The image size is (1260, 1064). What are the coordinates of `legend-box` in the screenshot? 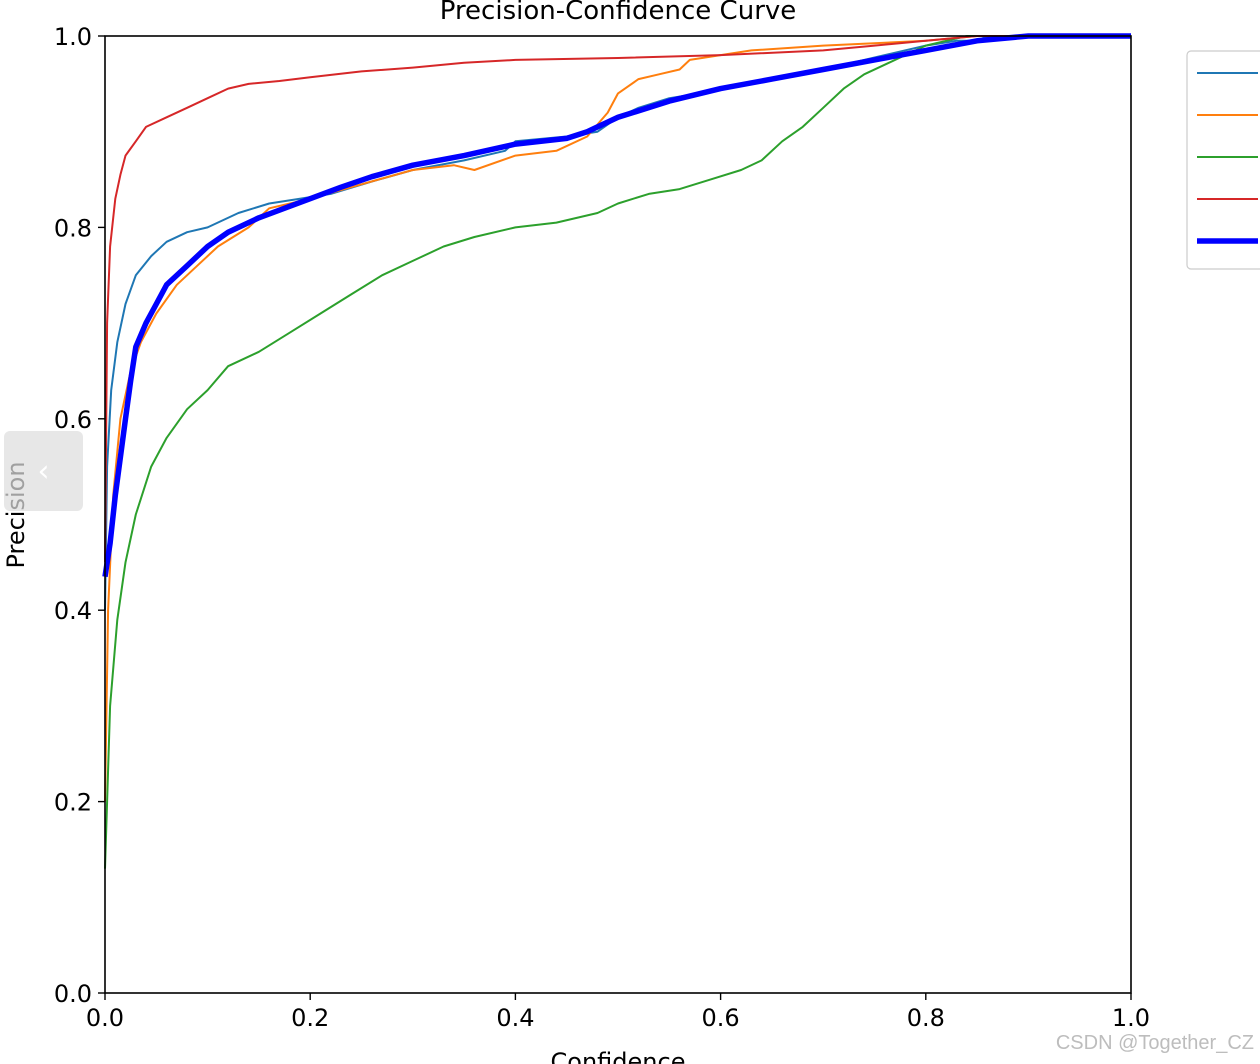 It's located at (1223, 160).